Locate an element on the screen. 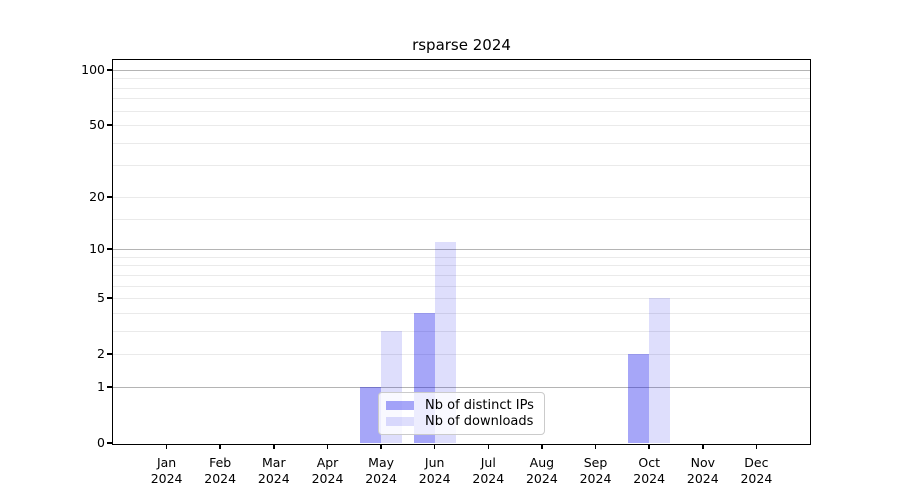 The height and width of the screenshot is (500, 900). legend-item-downloads: Nb of downloads is located at coordinates (461, 421).